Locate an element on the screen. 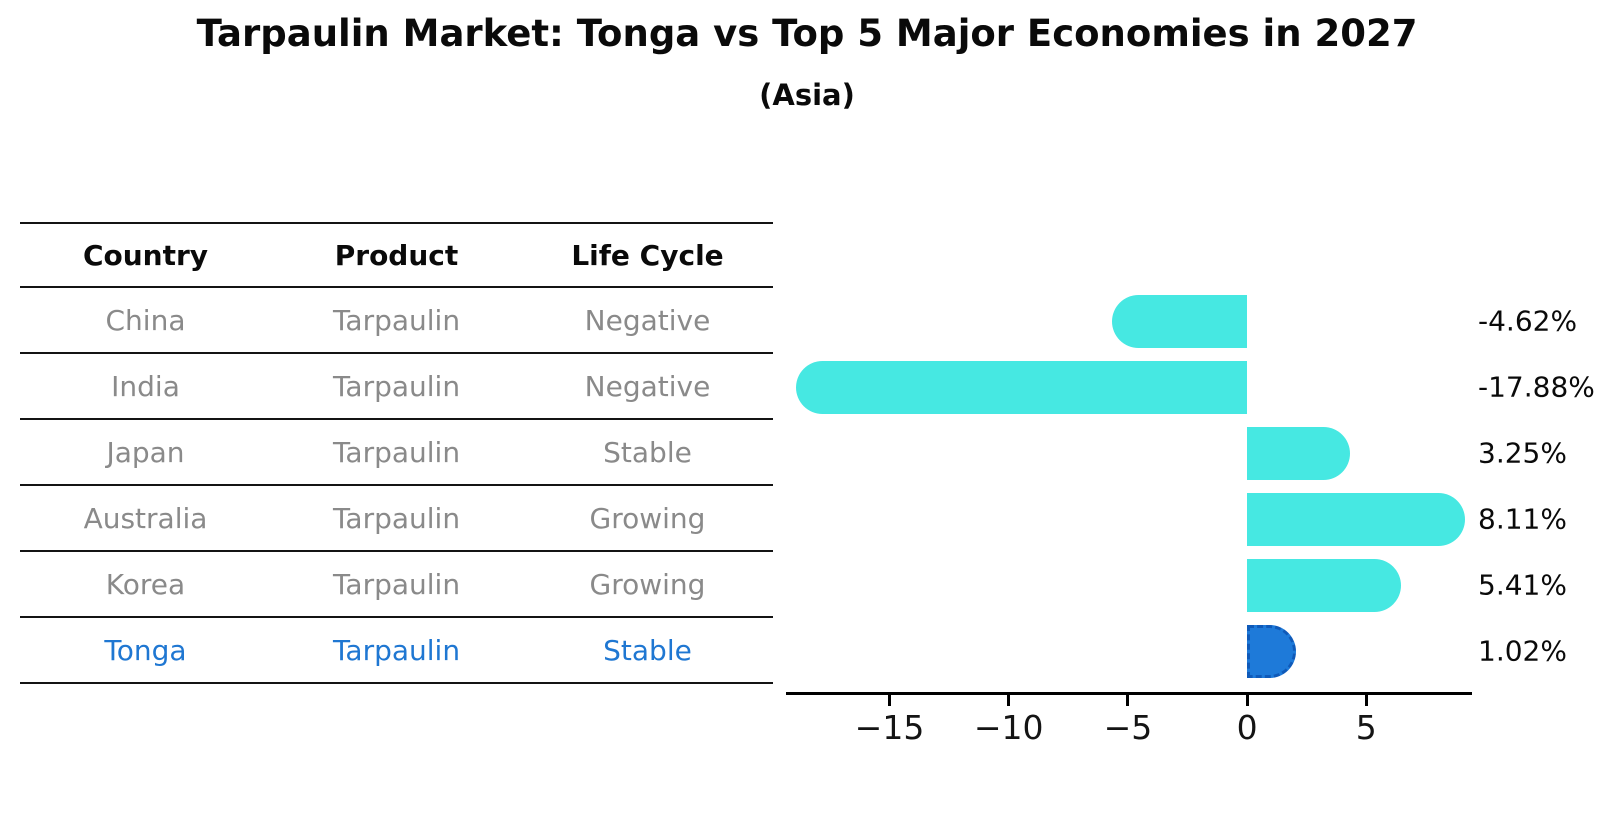 The height and width of the screenshot is (823, 1614). bar-australia is located at coordinates (1356, 519).